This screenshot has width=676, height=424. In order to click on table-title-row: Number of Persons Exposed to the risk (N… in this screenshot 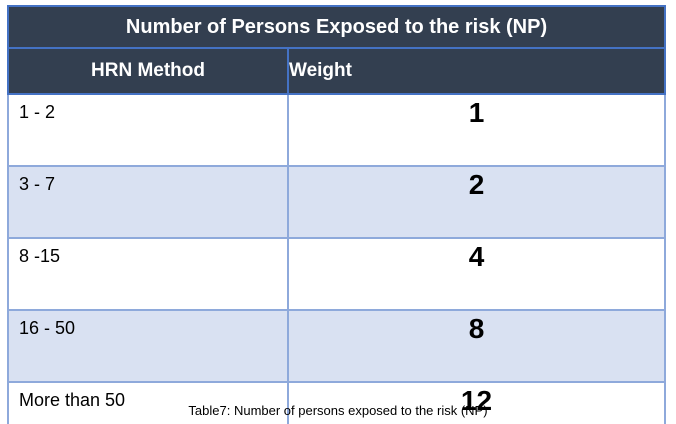, I will do `click(336, 27)`.